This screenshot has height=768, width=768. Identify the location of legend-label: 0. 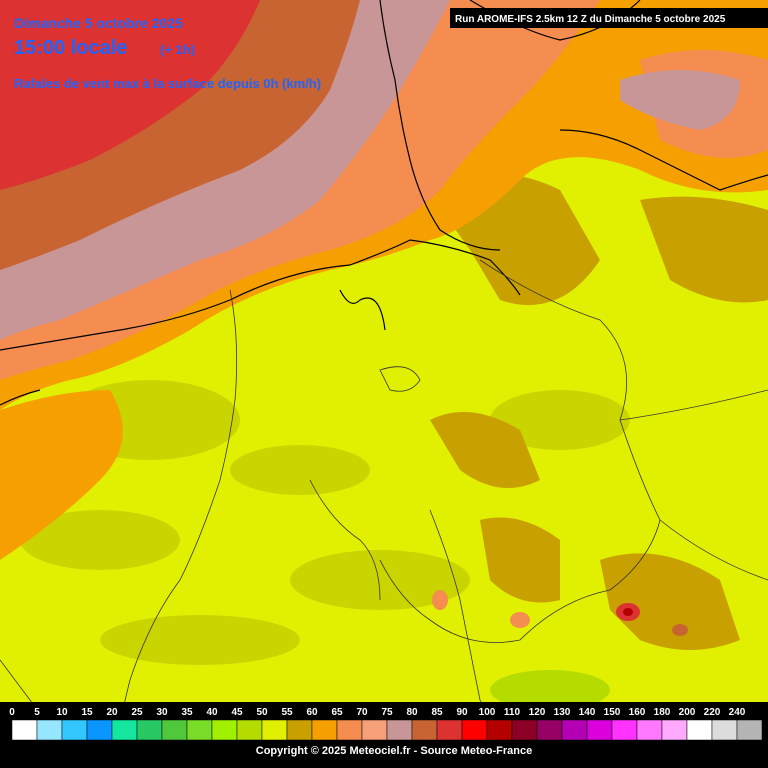
(12, 712).